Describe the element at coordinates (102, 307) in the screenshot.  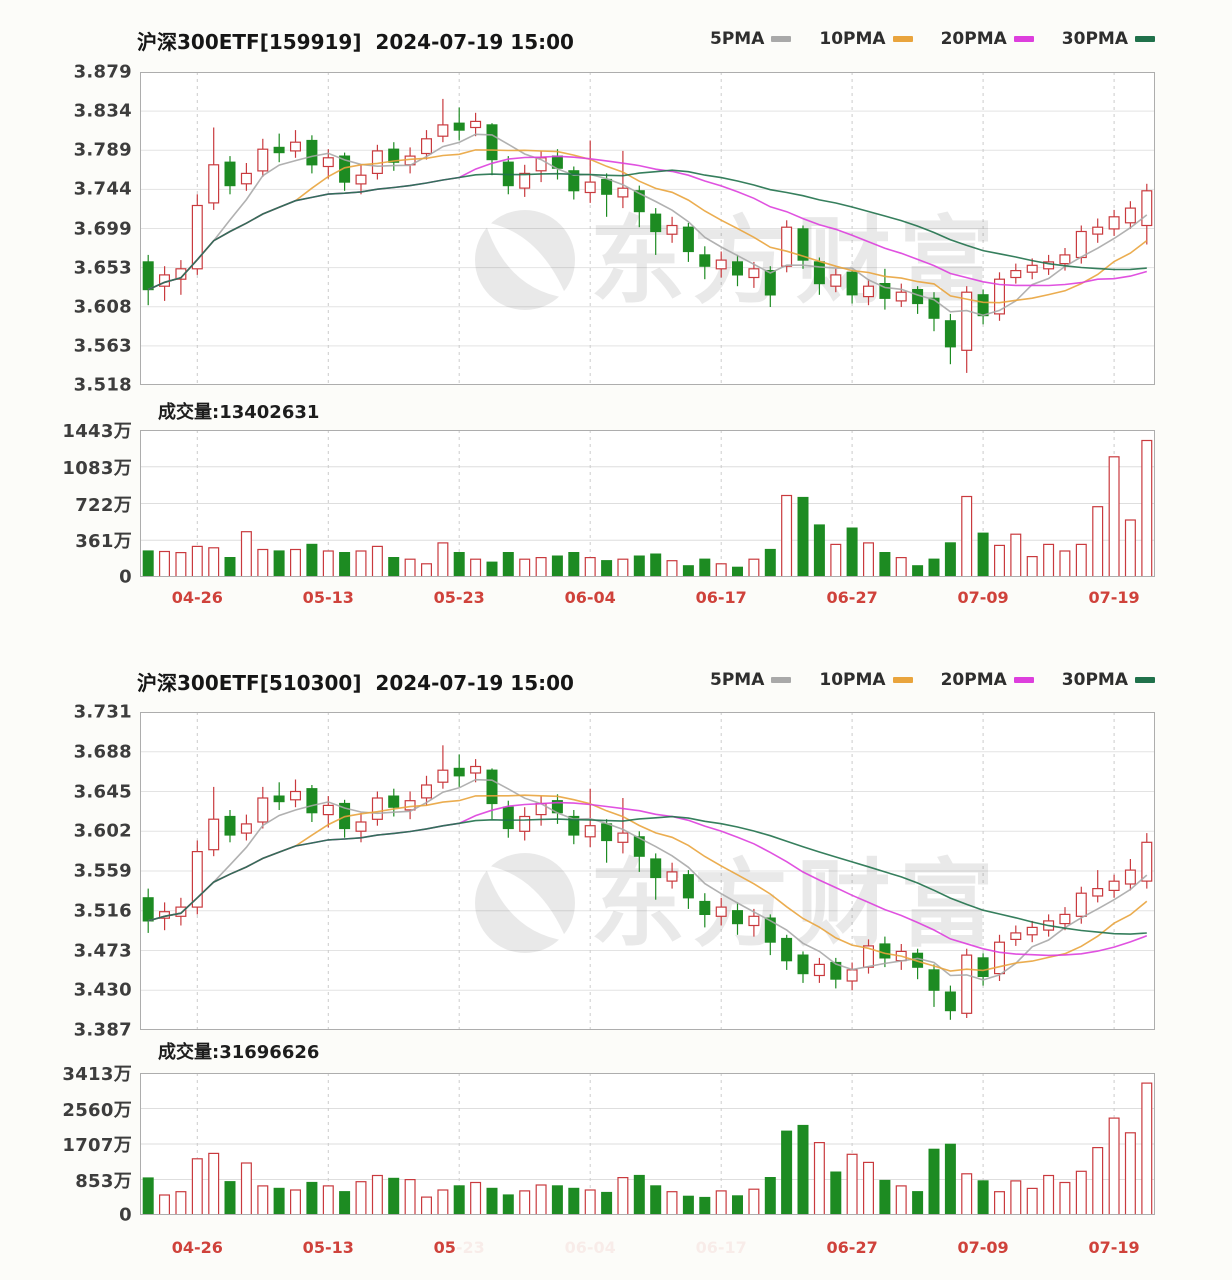
I see `y-axis-label: 3.608` at that location.